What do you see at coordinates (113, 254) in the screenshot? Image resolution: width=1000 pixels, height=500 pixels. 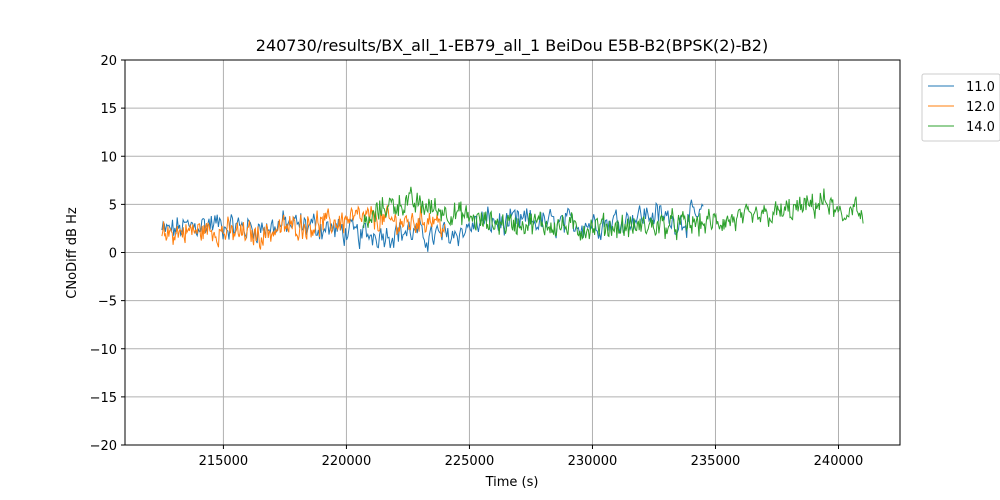 I see `y-tick-label: 0` at bounding box center [113, 254].